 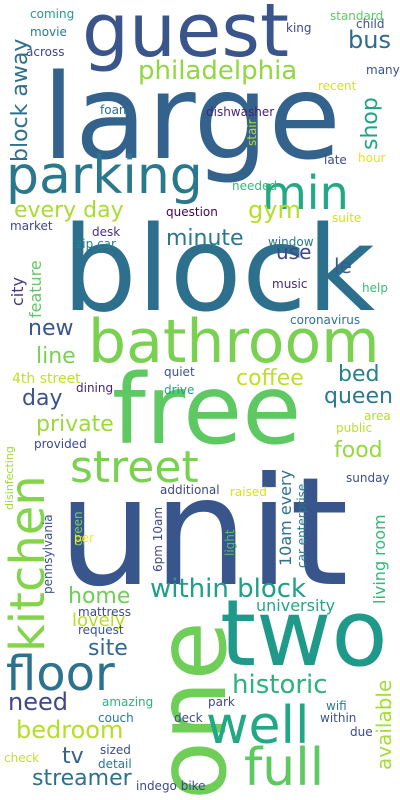 I want to click on cloud-word: le, so click(x=343, y=266).